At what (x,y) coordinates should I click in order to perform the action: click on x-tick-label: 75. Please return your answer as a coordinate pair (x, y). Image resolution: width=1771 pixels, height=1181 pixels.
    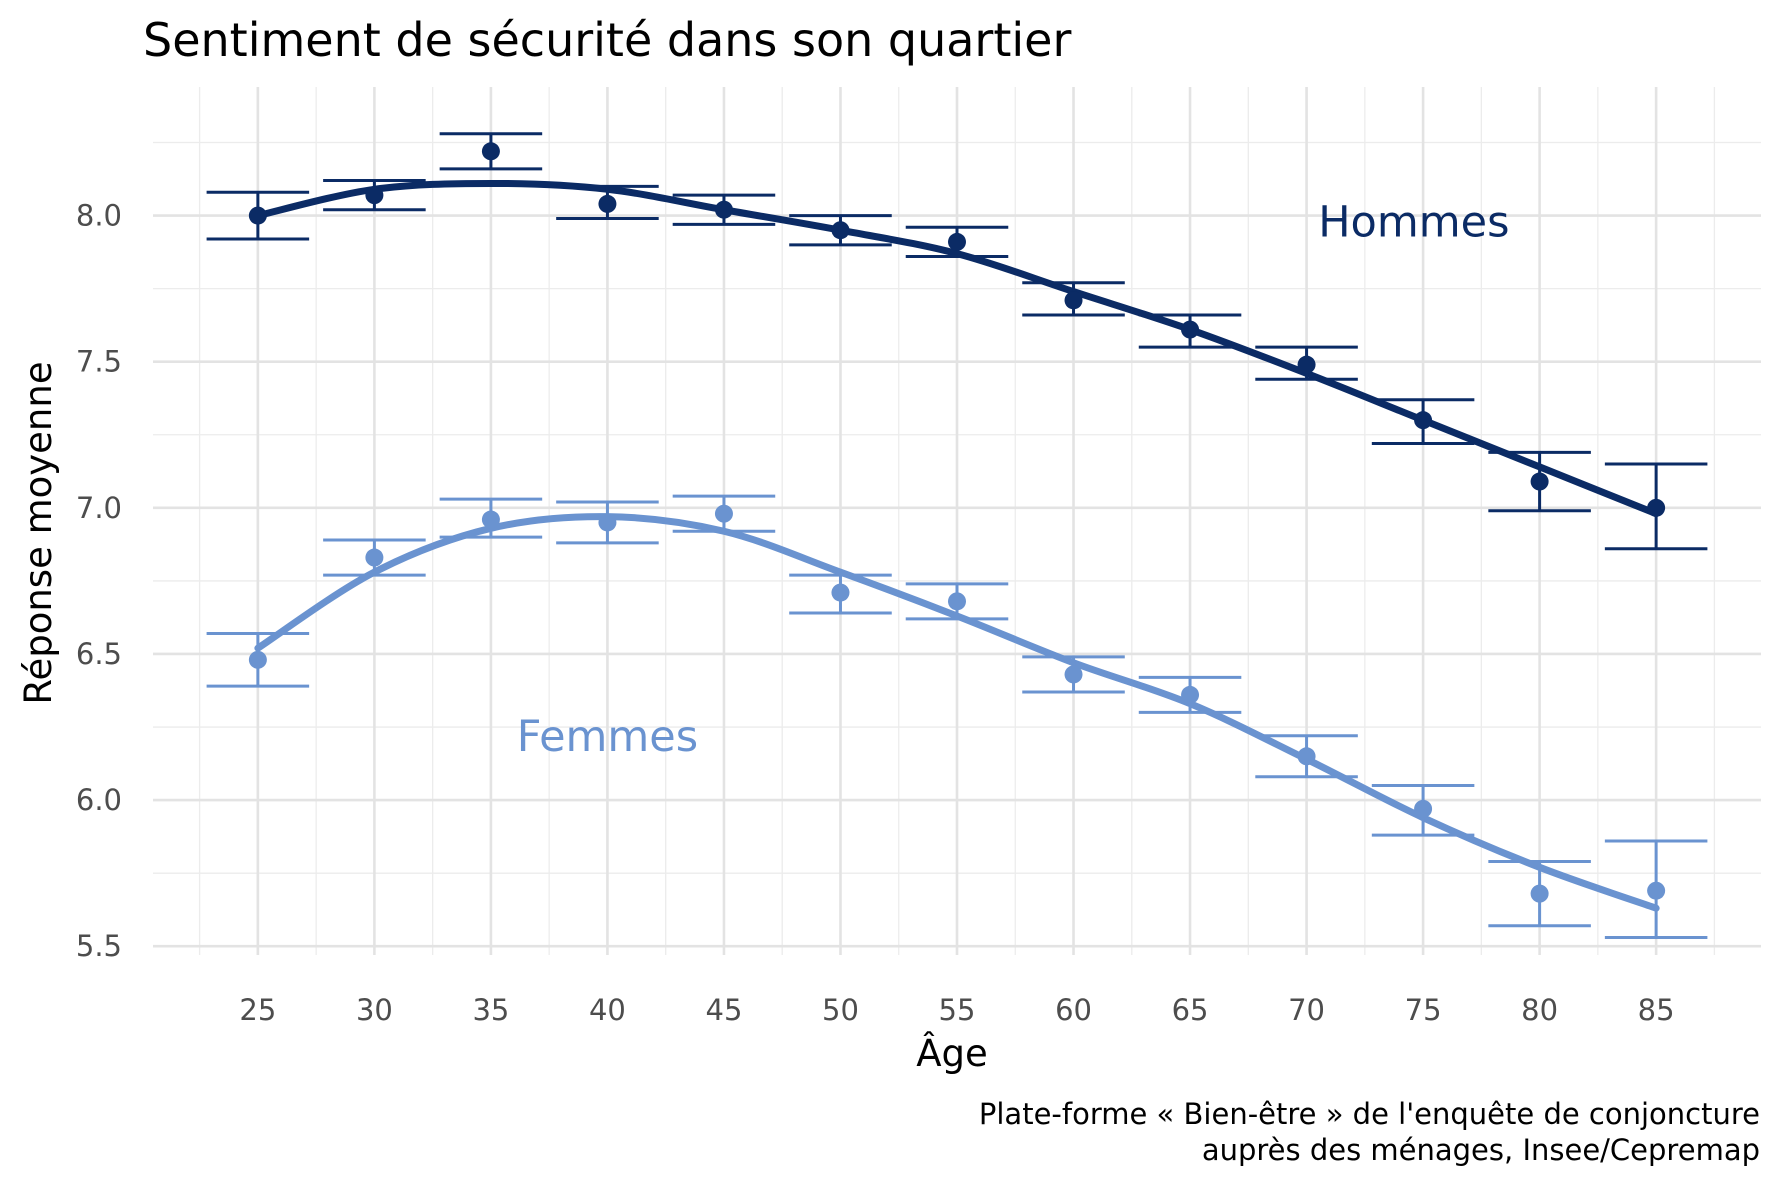
    Looking at the image, I should click on (1423, 1010).